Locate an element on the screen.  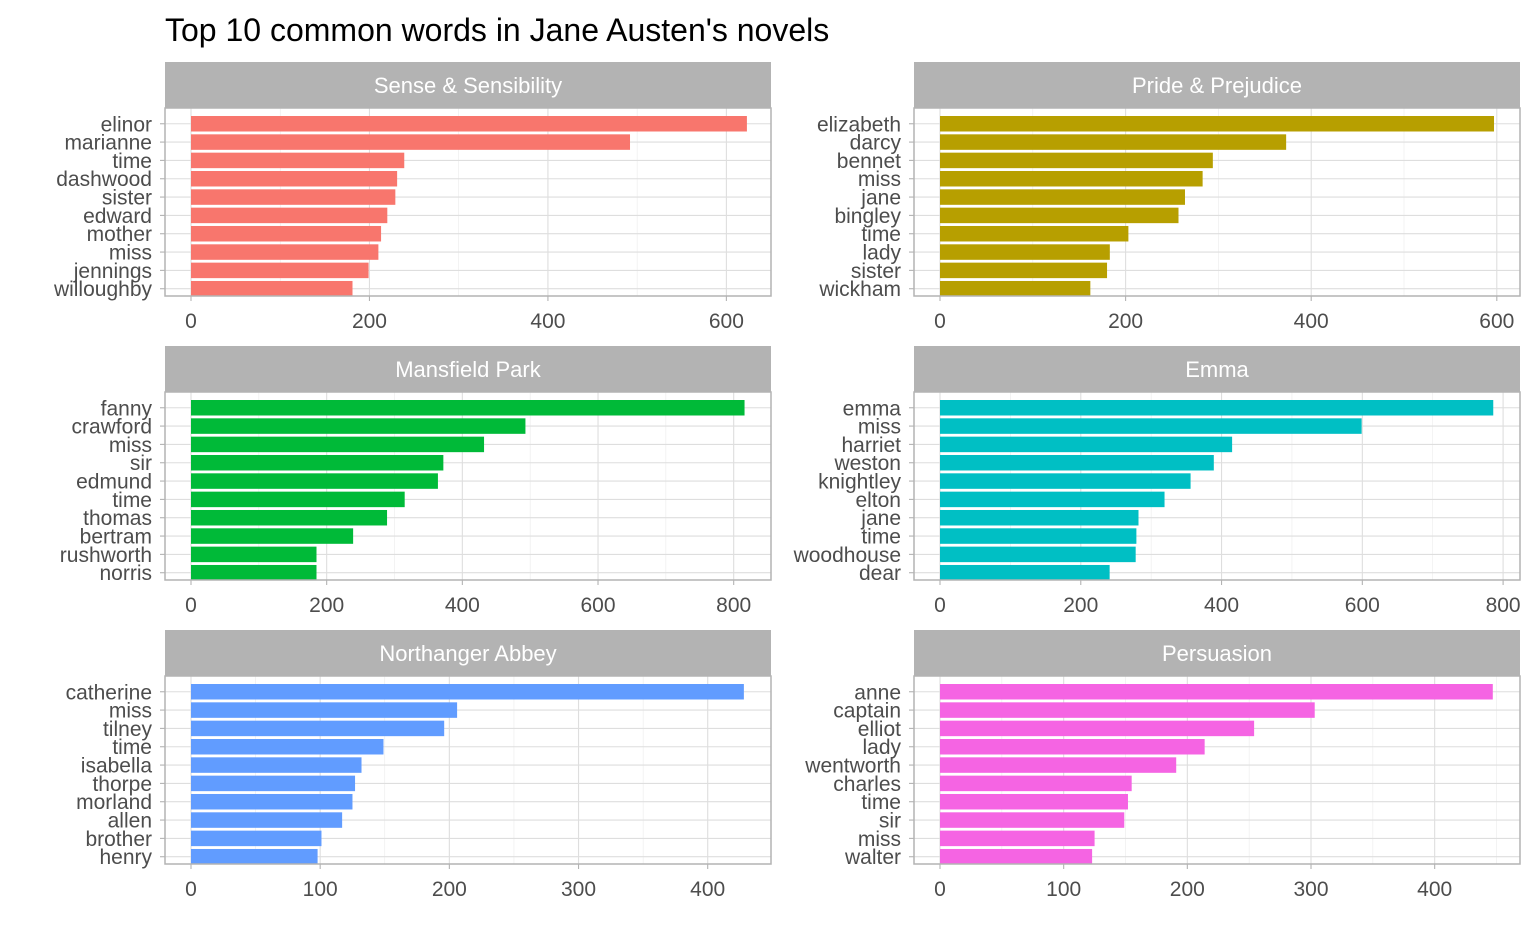
bar-persuasion-sir is located at coordinates (1032, 820).